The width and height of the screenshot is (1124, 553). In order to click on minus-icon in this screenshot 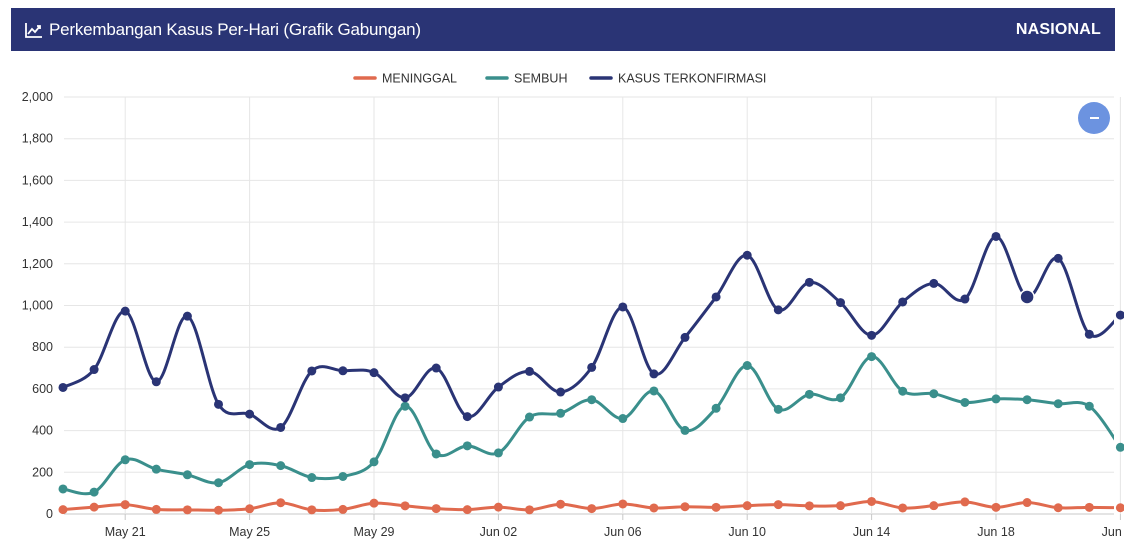, I will do `click(1094, 118)`.